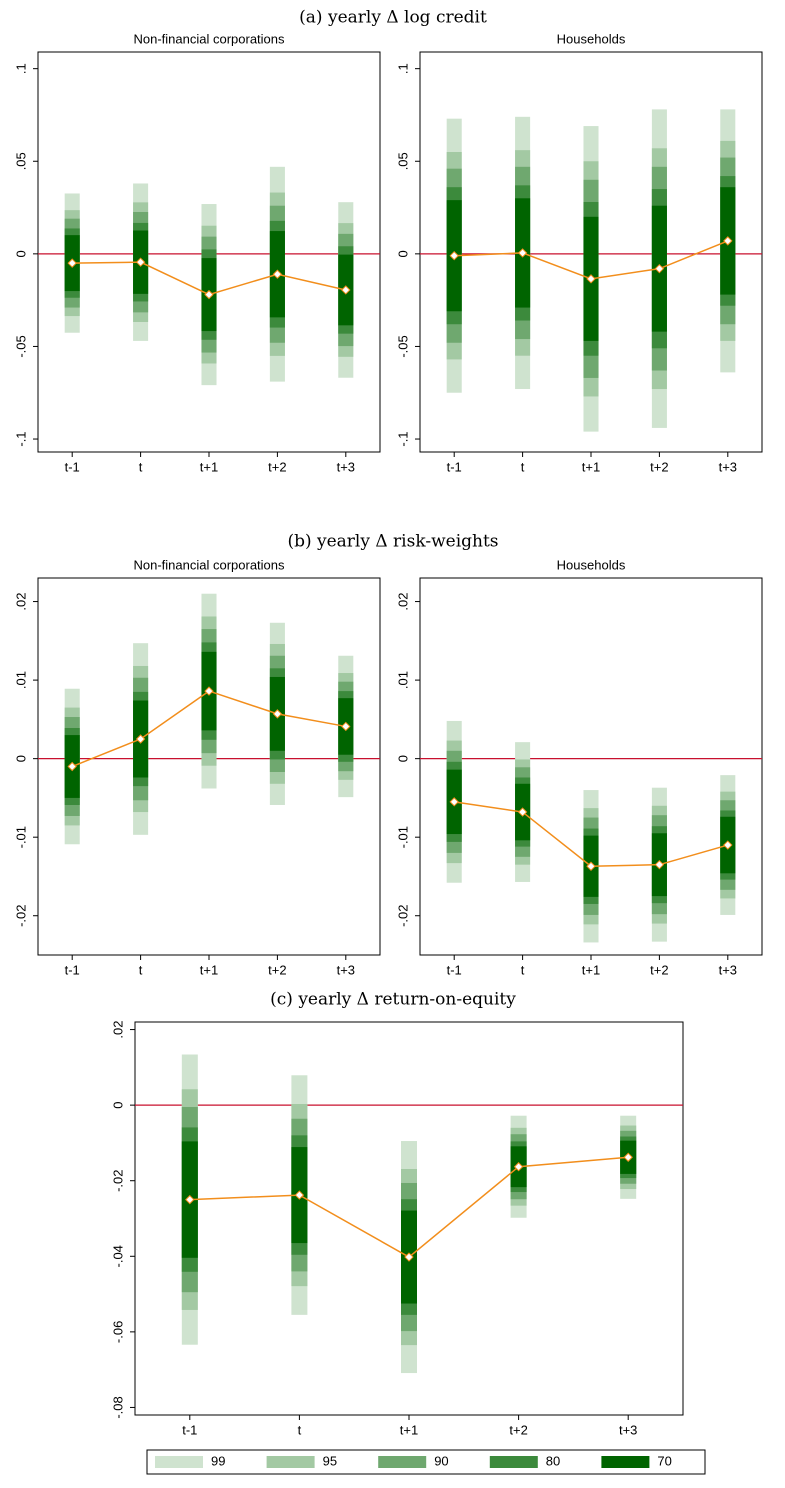 The width and height of the screenshot is (785, 1488). What do you see at coordinates (392, 542) in the screenshot?
I see `section-heading: (b) yearly Δ risk-weights` at bounding box center [392, 542].